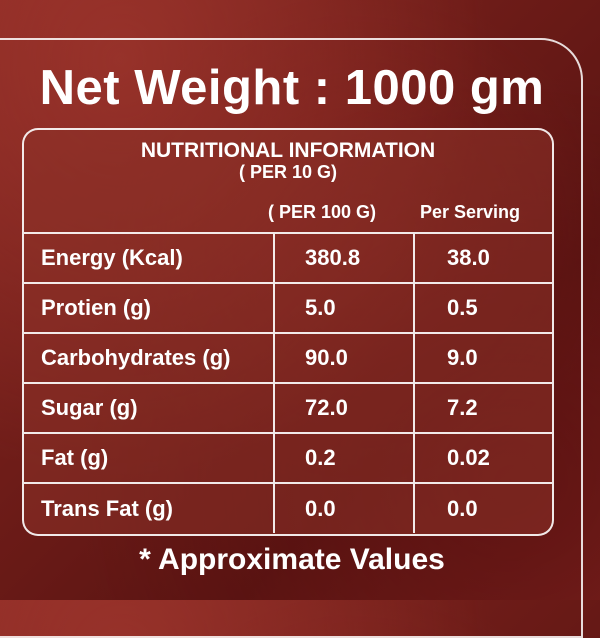  Describe the element at coordinates (343, 507) in the screenshot. I see `value-per-100g: 0.0` at that location.